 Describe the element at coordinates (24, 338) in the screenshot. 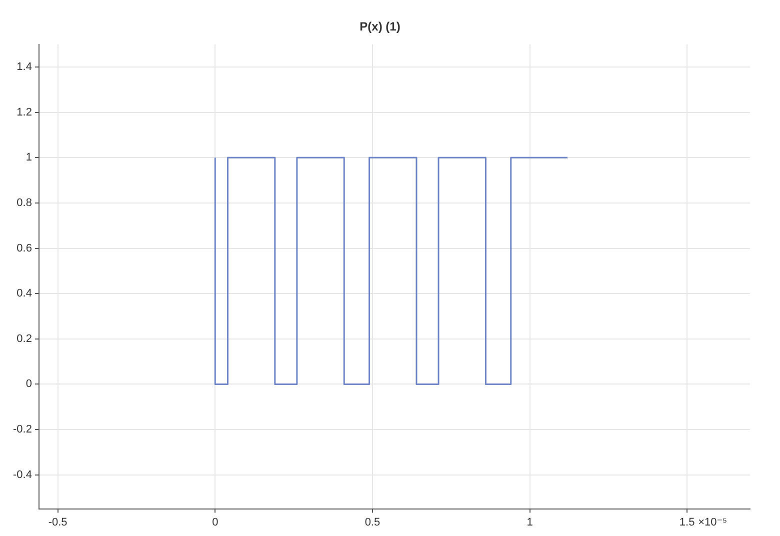

I see `y-tick-label: 0.2` at that location.